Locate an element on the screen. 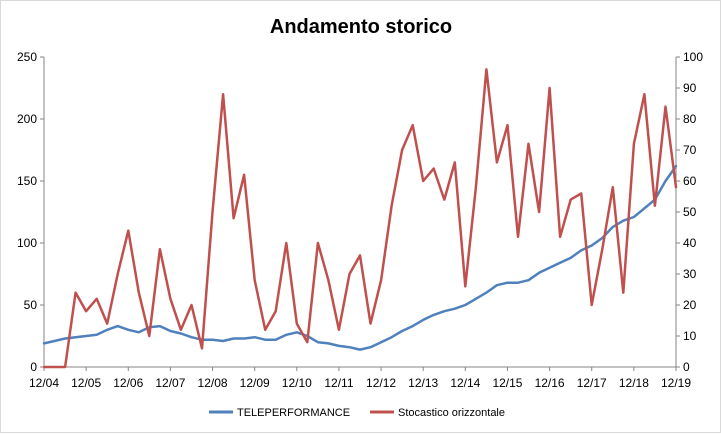  left-tick-label: 150 is located at coordinates (27, 181).